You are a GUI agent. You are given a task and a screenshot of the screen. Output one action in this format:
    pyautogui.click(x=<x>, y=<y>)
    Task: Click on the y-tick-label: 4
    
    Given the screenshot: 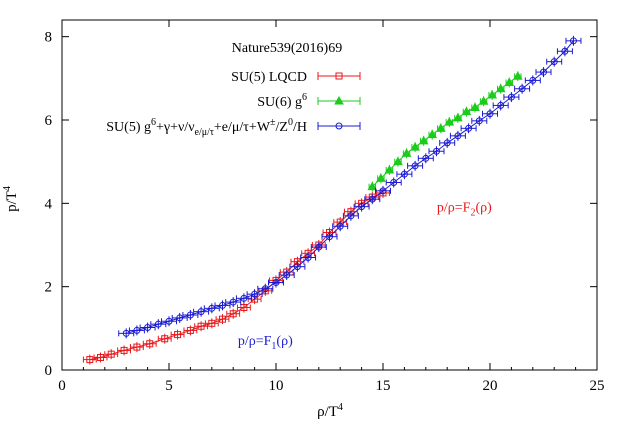 What is the action you would take?
    pyautogui.click(x=49, y=204)
    